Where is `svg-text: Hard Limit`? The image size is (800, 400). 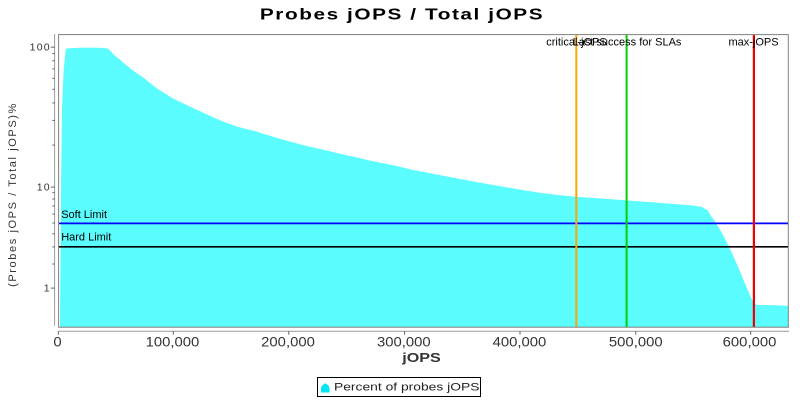
svg-text: Hard Limit is located at coordinates (86, 237).